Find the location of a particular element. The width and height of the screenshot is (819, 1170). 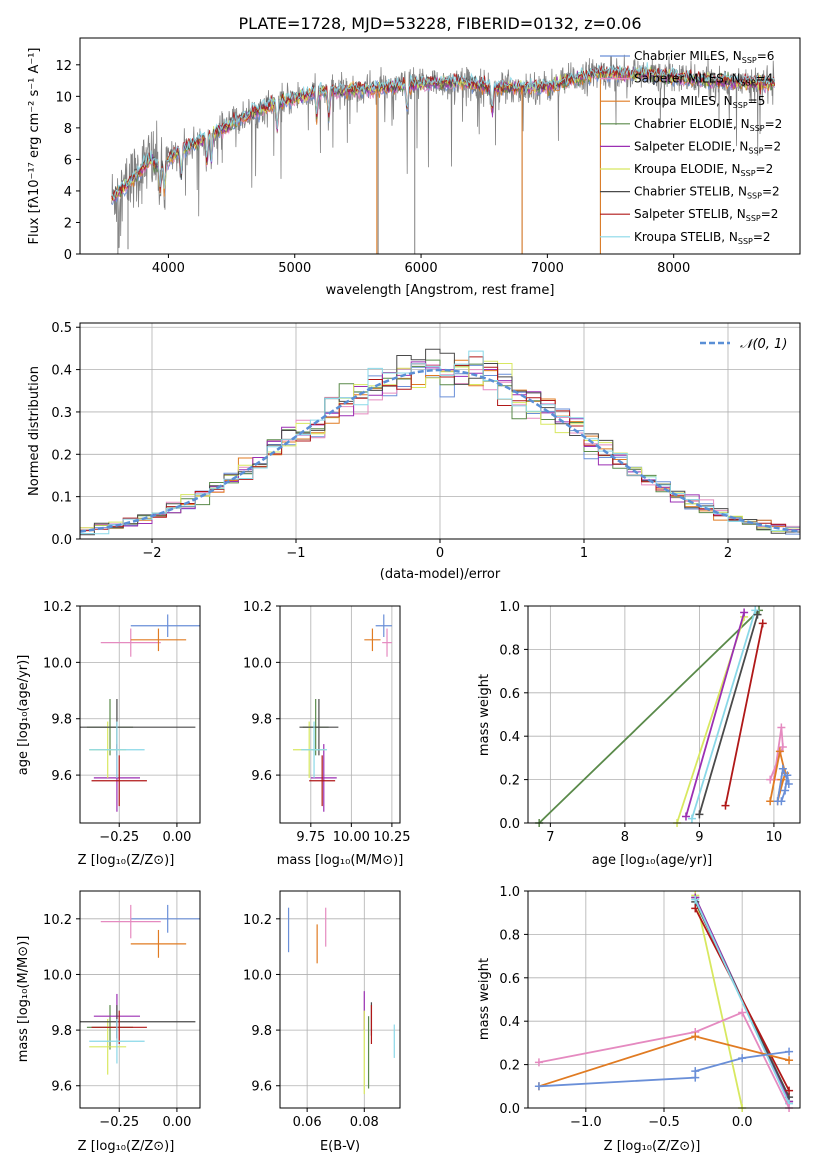

weight-age-line-kroupa-stelib is located at coordinates (724, 714).